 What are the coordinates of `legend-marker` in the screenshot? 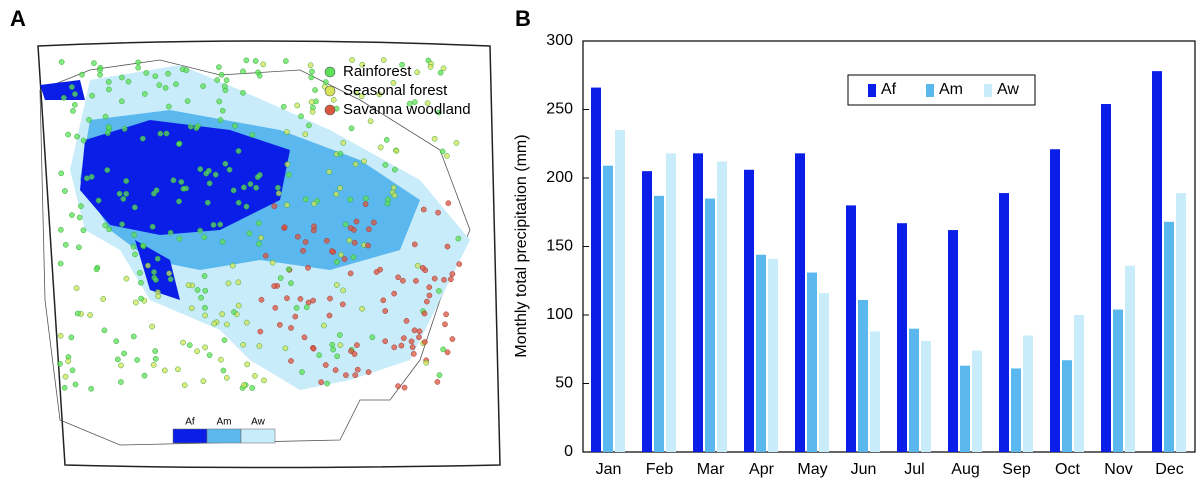 It's located at (330, 72).